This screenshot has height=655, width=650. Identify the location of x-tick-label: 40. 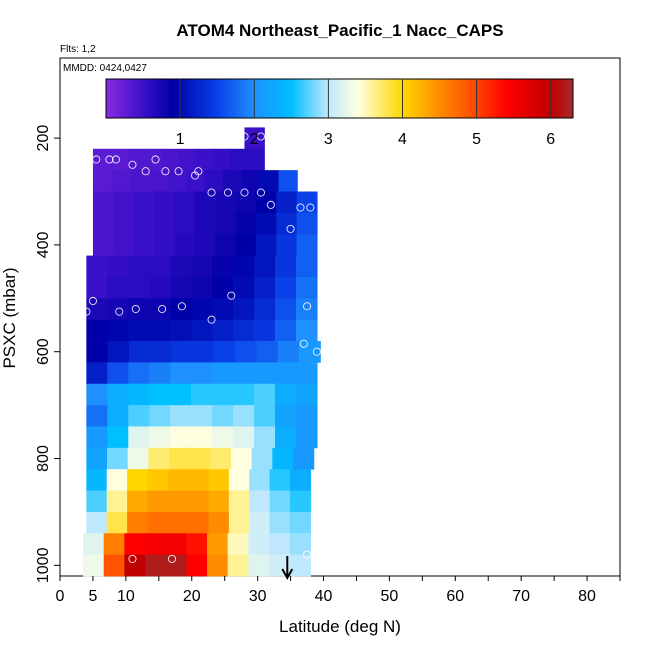
(324, 596).